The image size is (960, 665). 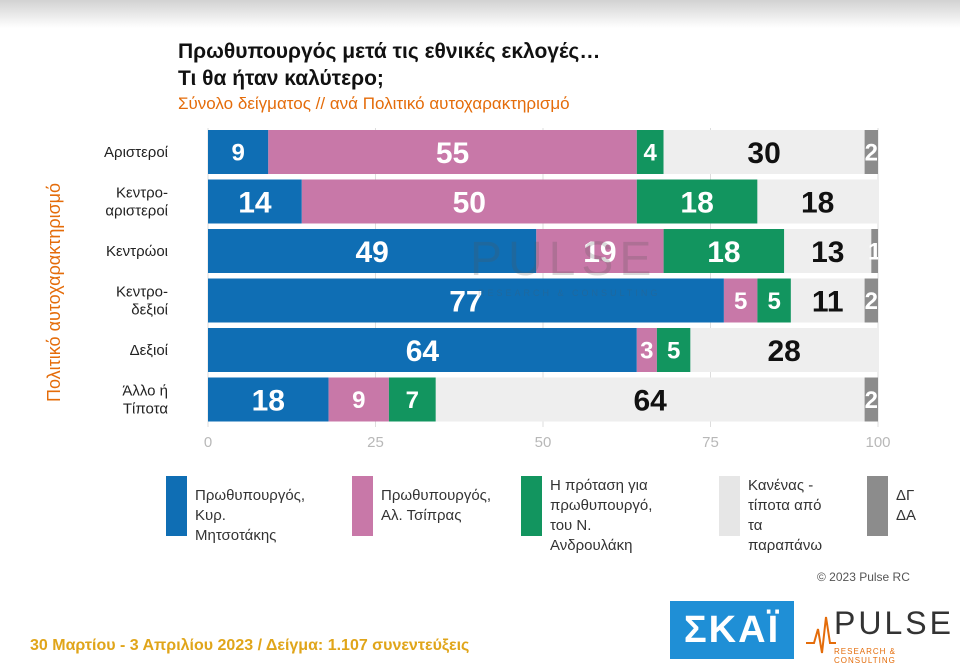 I want to click on data-label: 13, so click(x=827, y=252).